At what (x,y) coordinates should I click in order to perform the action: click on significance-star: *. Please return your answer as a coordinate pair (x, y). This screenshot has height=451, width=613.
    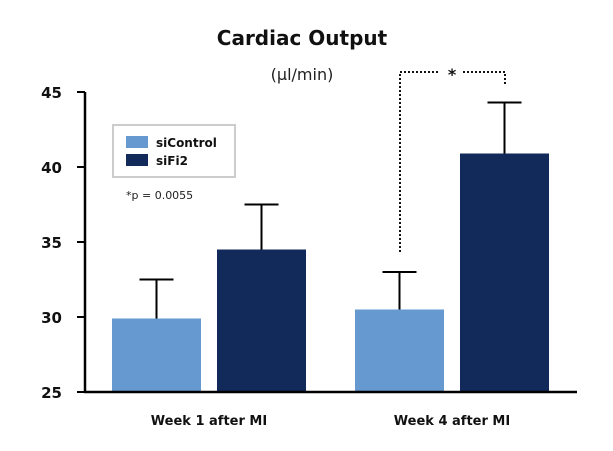
    Looking at the image, I should click on (452, 74).